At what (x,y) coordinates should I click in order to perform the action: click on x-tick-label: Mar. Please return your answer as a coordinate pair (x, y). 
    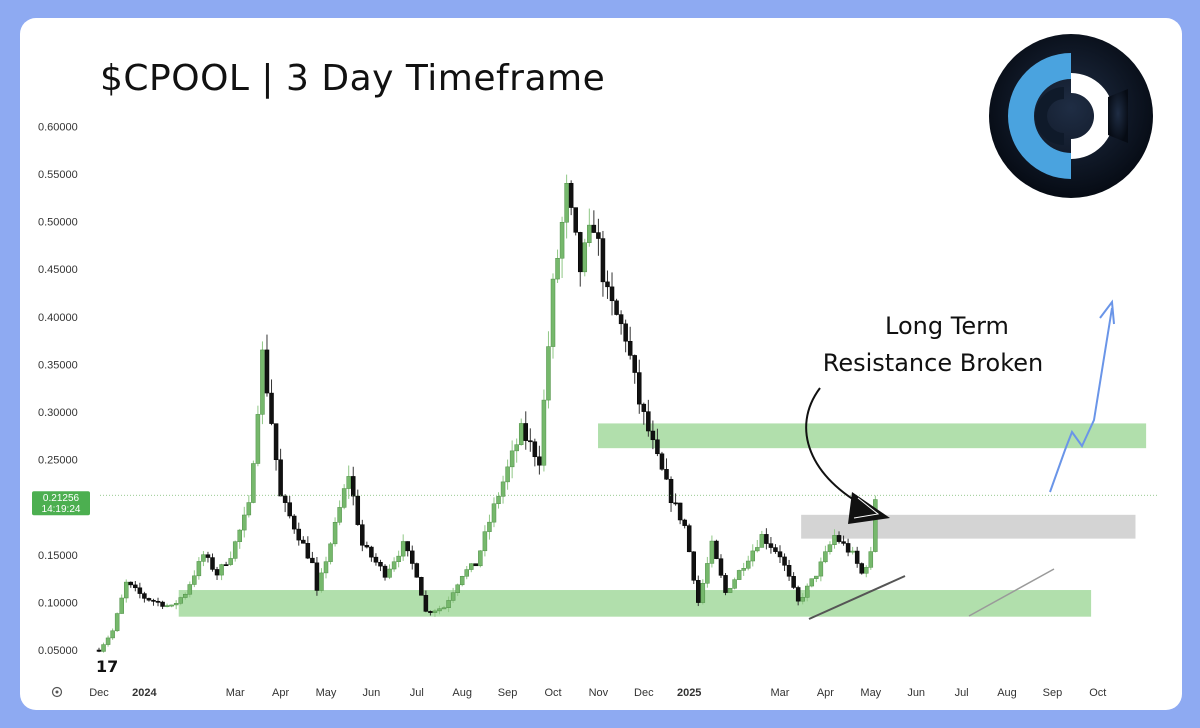
    Looking at the image, I should click on (235, 693).